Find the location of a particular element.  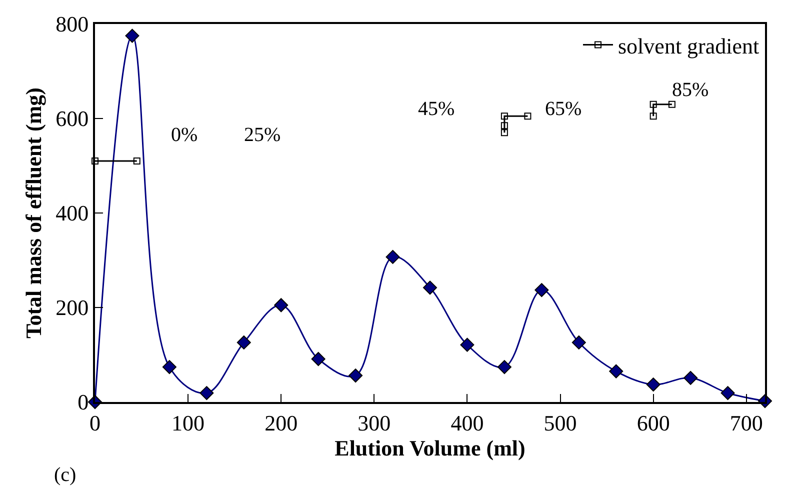

x-tick-label: 500 is located at coordinates (560, 423).